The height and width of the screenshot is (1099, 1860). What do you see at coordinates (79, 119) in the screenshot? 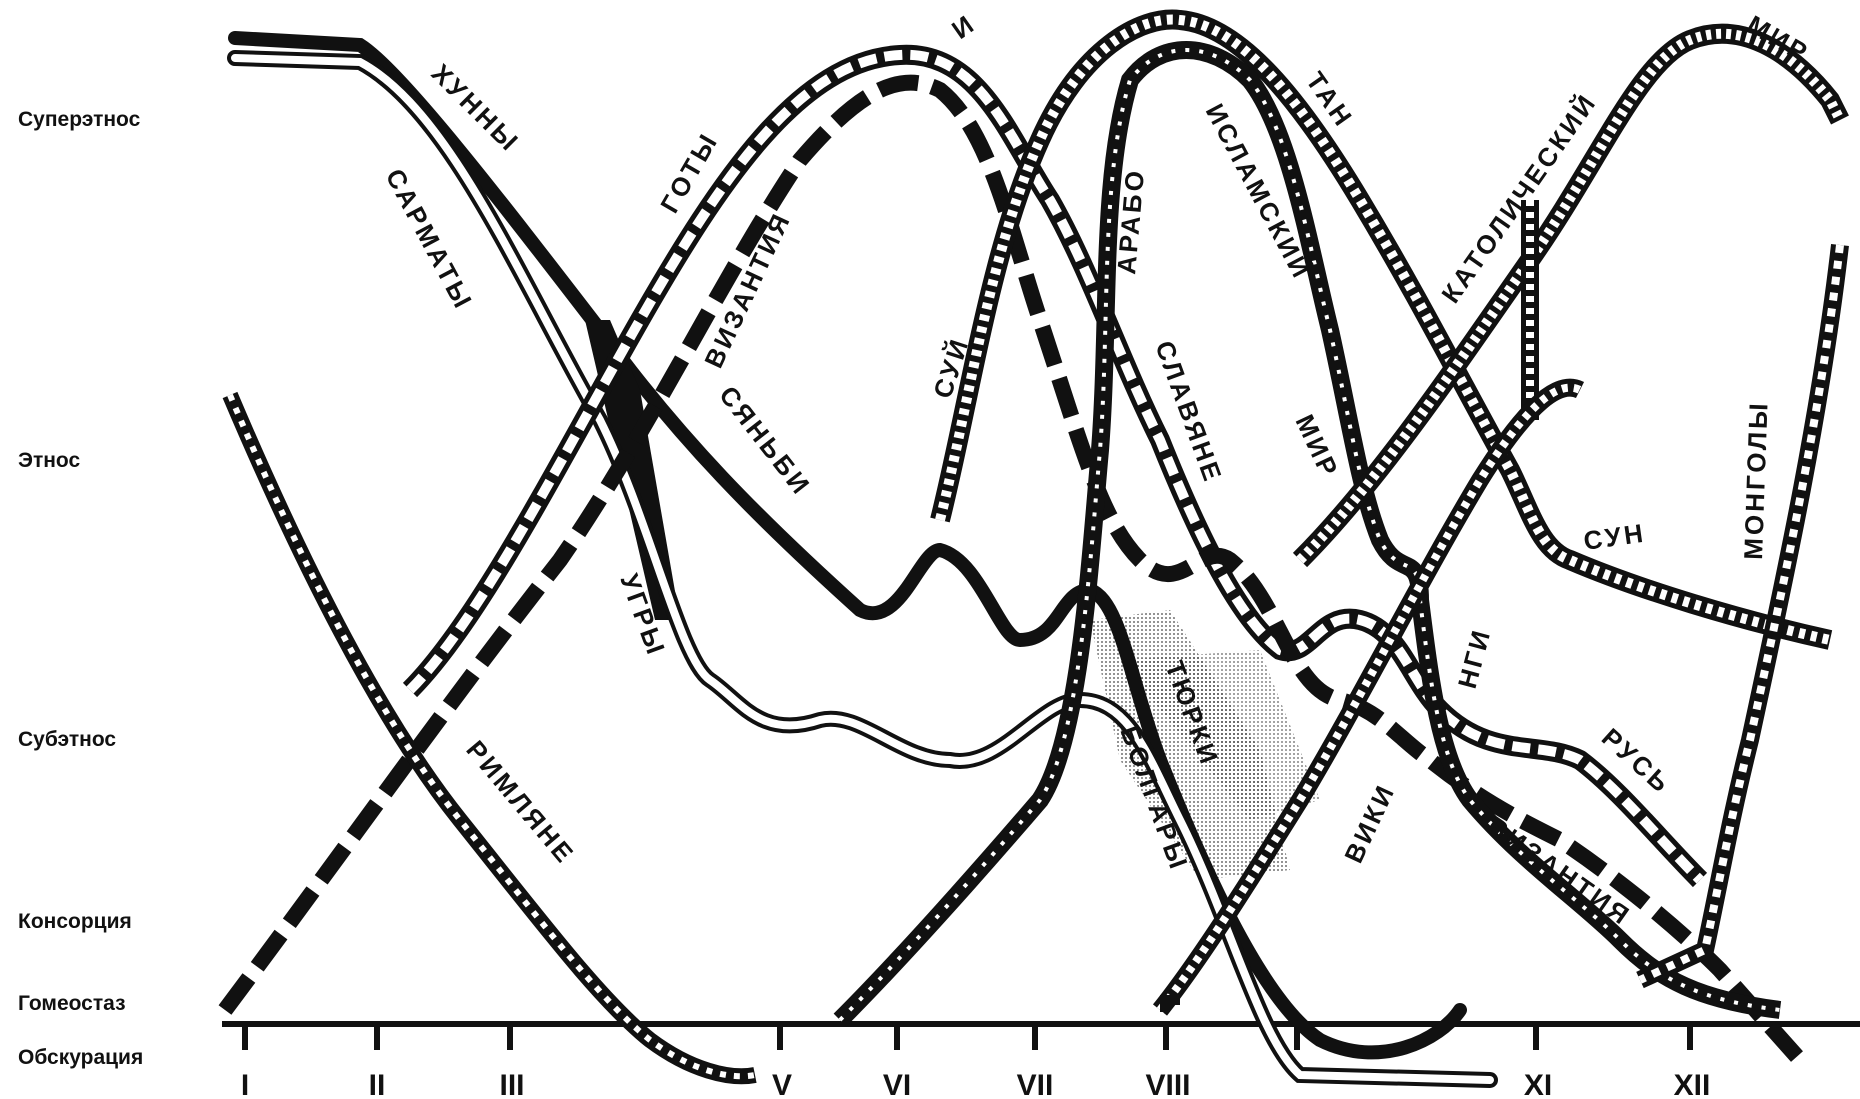
I see `level-superethnos: Суперэтнос` at bounding box center [79, 119].